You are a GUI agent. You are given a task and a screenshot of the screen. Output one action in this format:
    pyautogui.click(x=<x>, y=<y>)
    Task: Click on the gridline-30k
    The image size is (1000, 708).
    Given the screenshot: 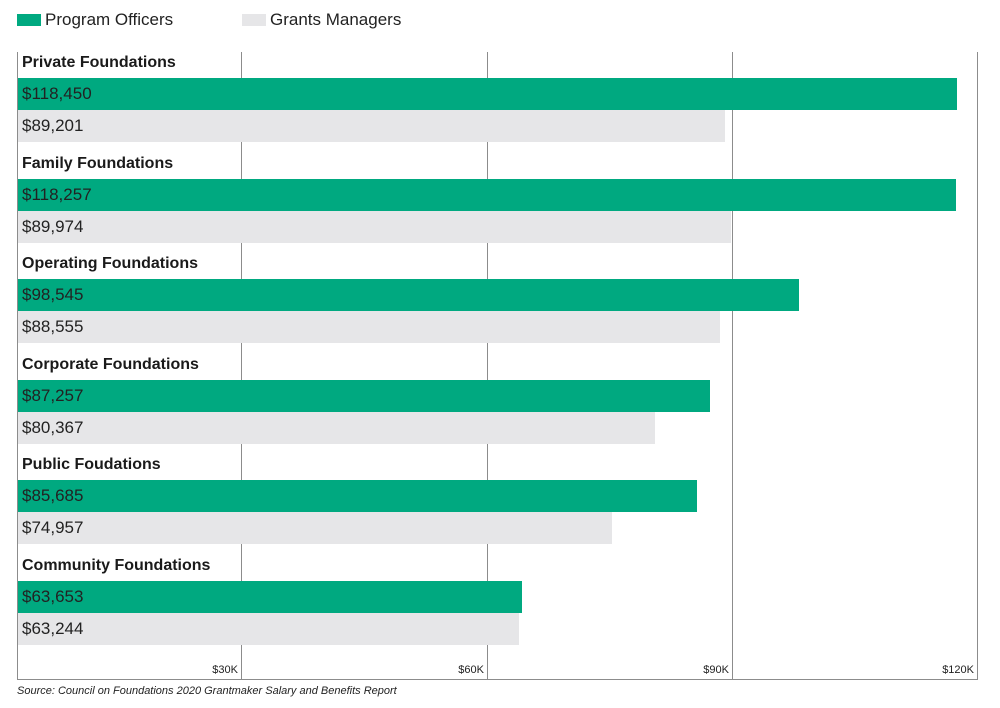 What is the action you would take?
    pyautogui.click(x=241, y=366)
    